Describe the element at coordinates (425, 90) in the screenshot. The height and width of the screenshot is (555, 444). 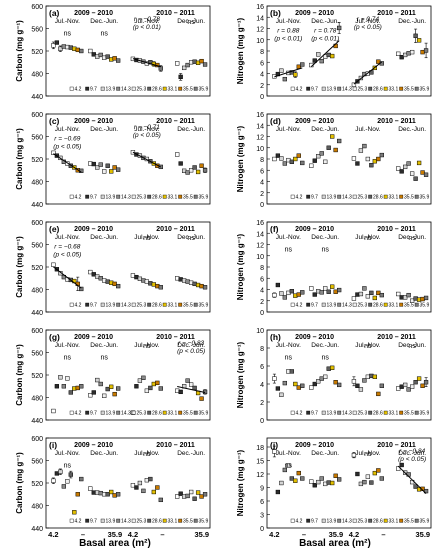
I see `legend-label: 35.9` at that location.